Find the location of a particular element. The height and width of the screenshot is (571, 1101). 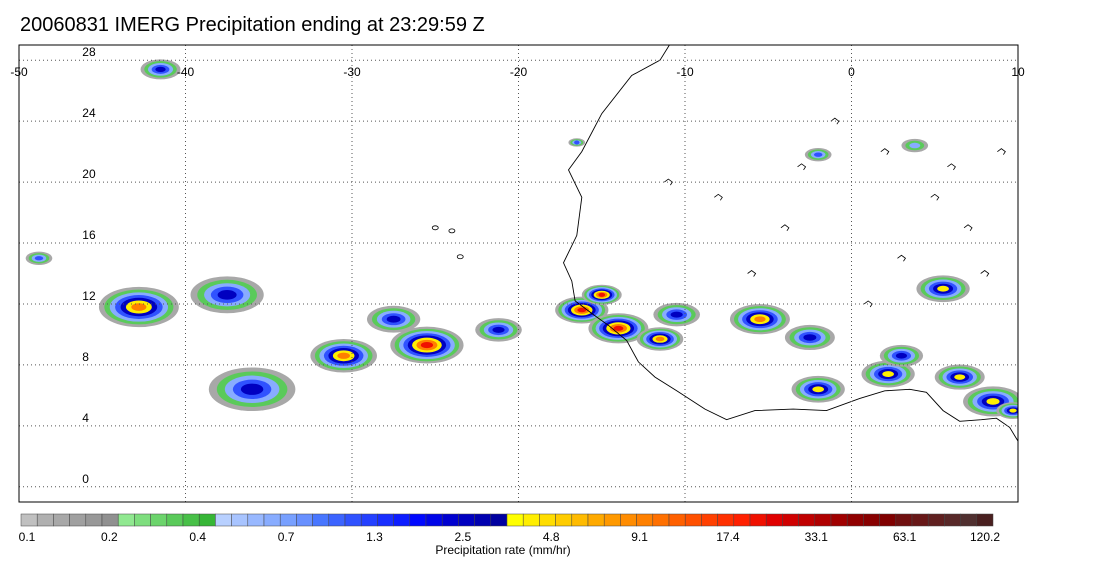

colorbar-tick-label: 0.2 is located at coordinates (109, 537).